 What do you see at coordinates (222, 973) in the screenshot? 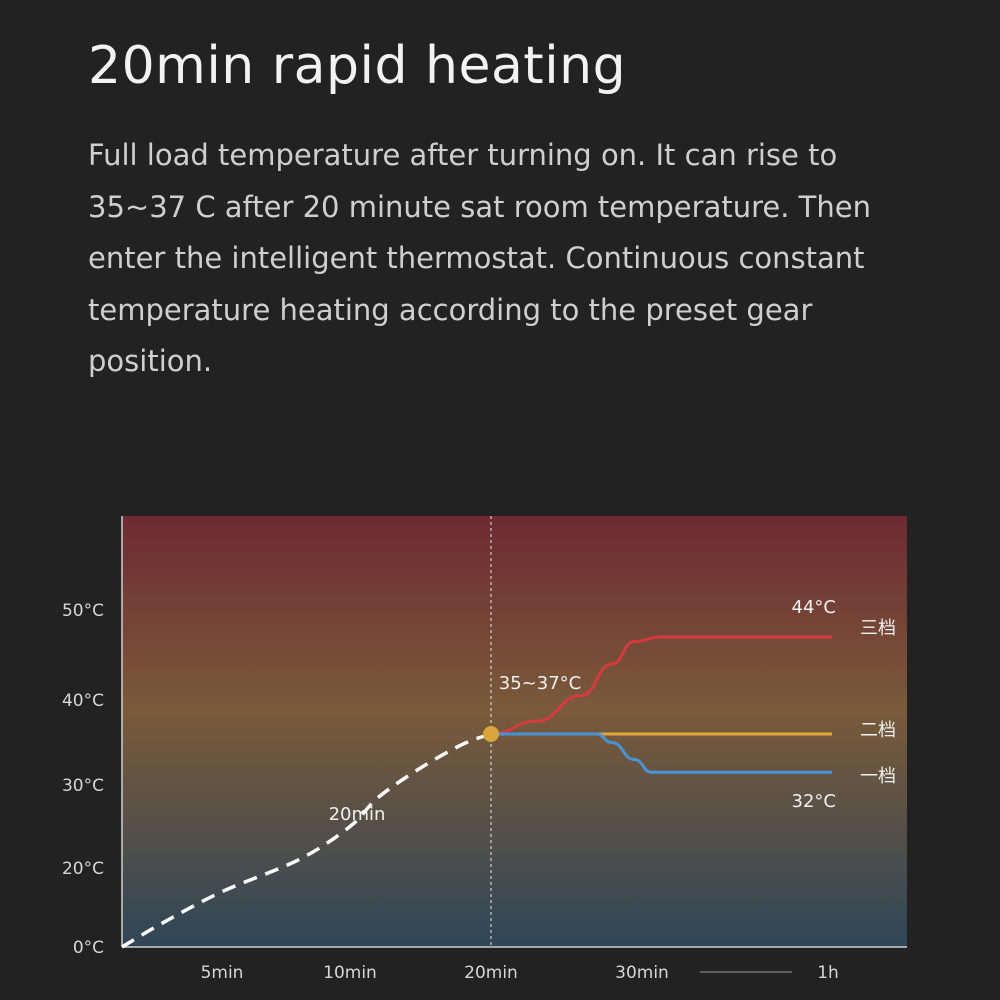
I see `x-tick-label: 5min` at bounding box center [222, 973].